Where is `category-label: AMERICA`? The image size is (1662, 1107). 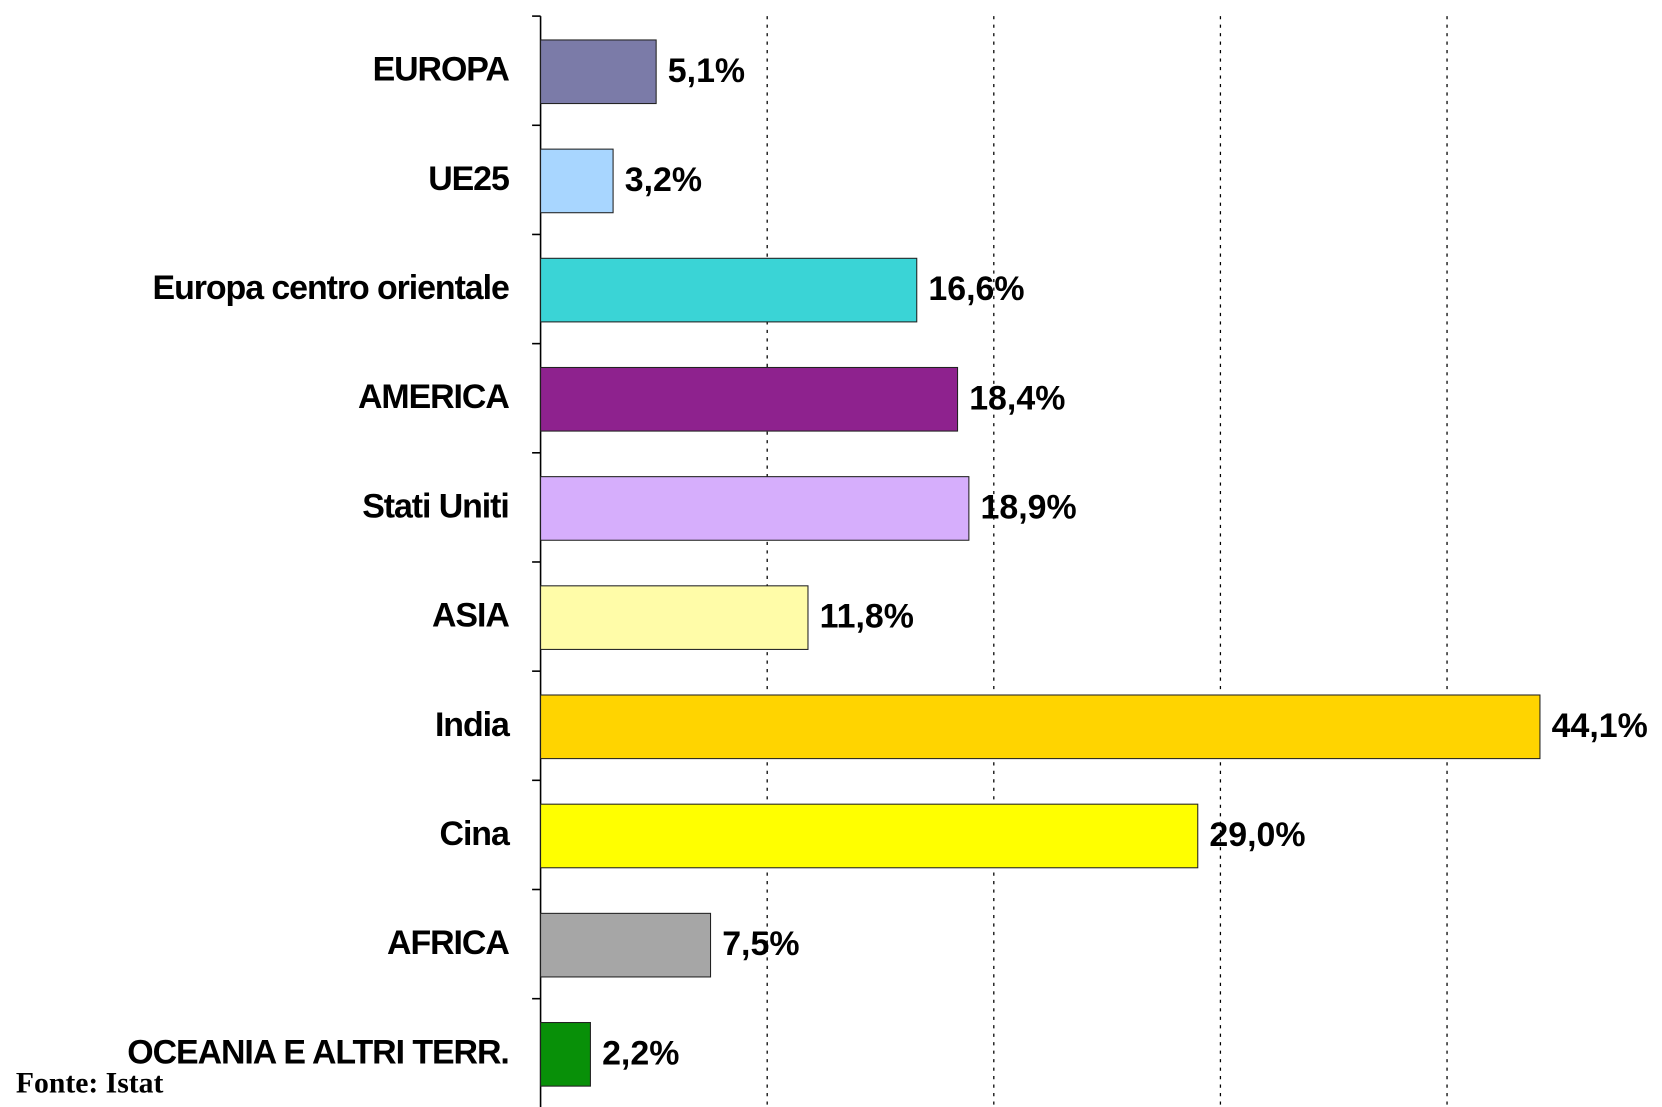 category-label: AMERICA is located at coordinates (433, 397).